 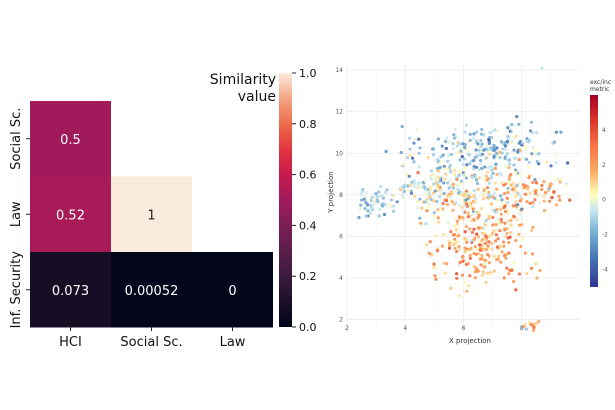 I want to click on heatmap-cell-label: 0.073, so click(x=70, y=291).